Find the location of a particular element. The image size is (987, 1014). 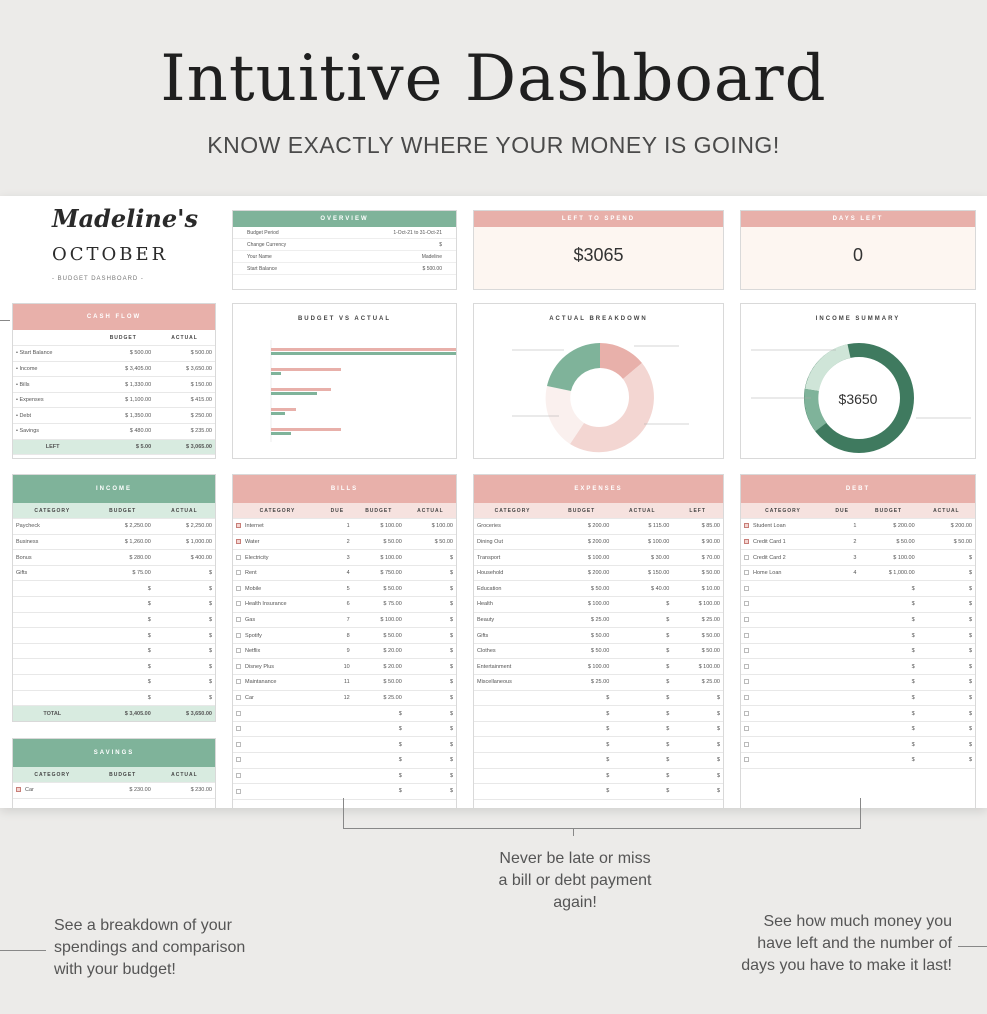

category-cell: Business is located at coordinates (52, 542).